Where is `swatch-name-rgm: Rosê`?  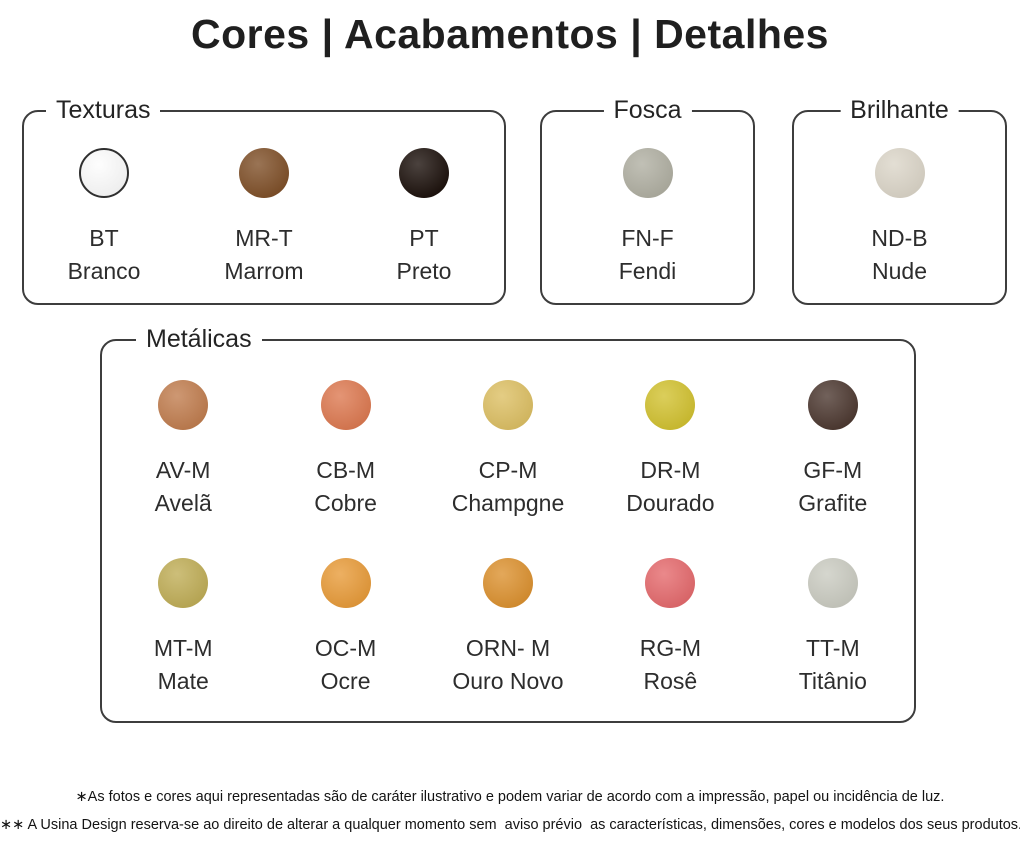 swatch-name-rgm: Rosê is located at coordinates (670, 681).